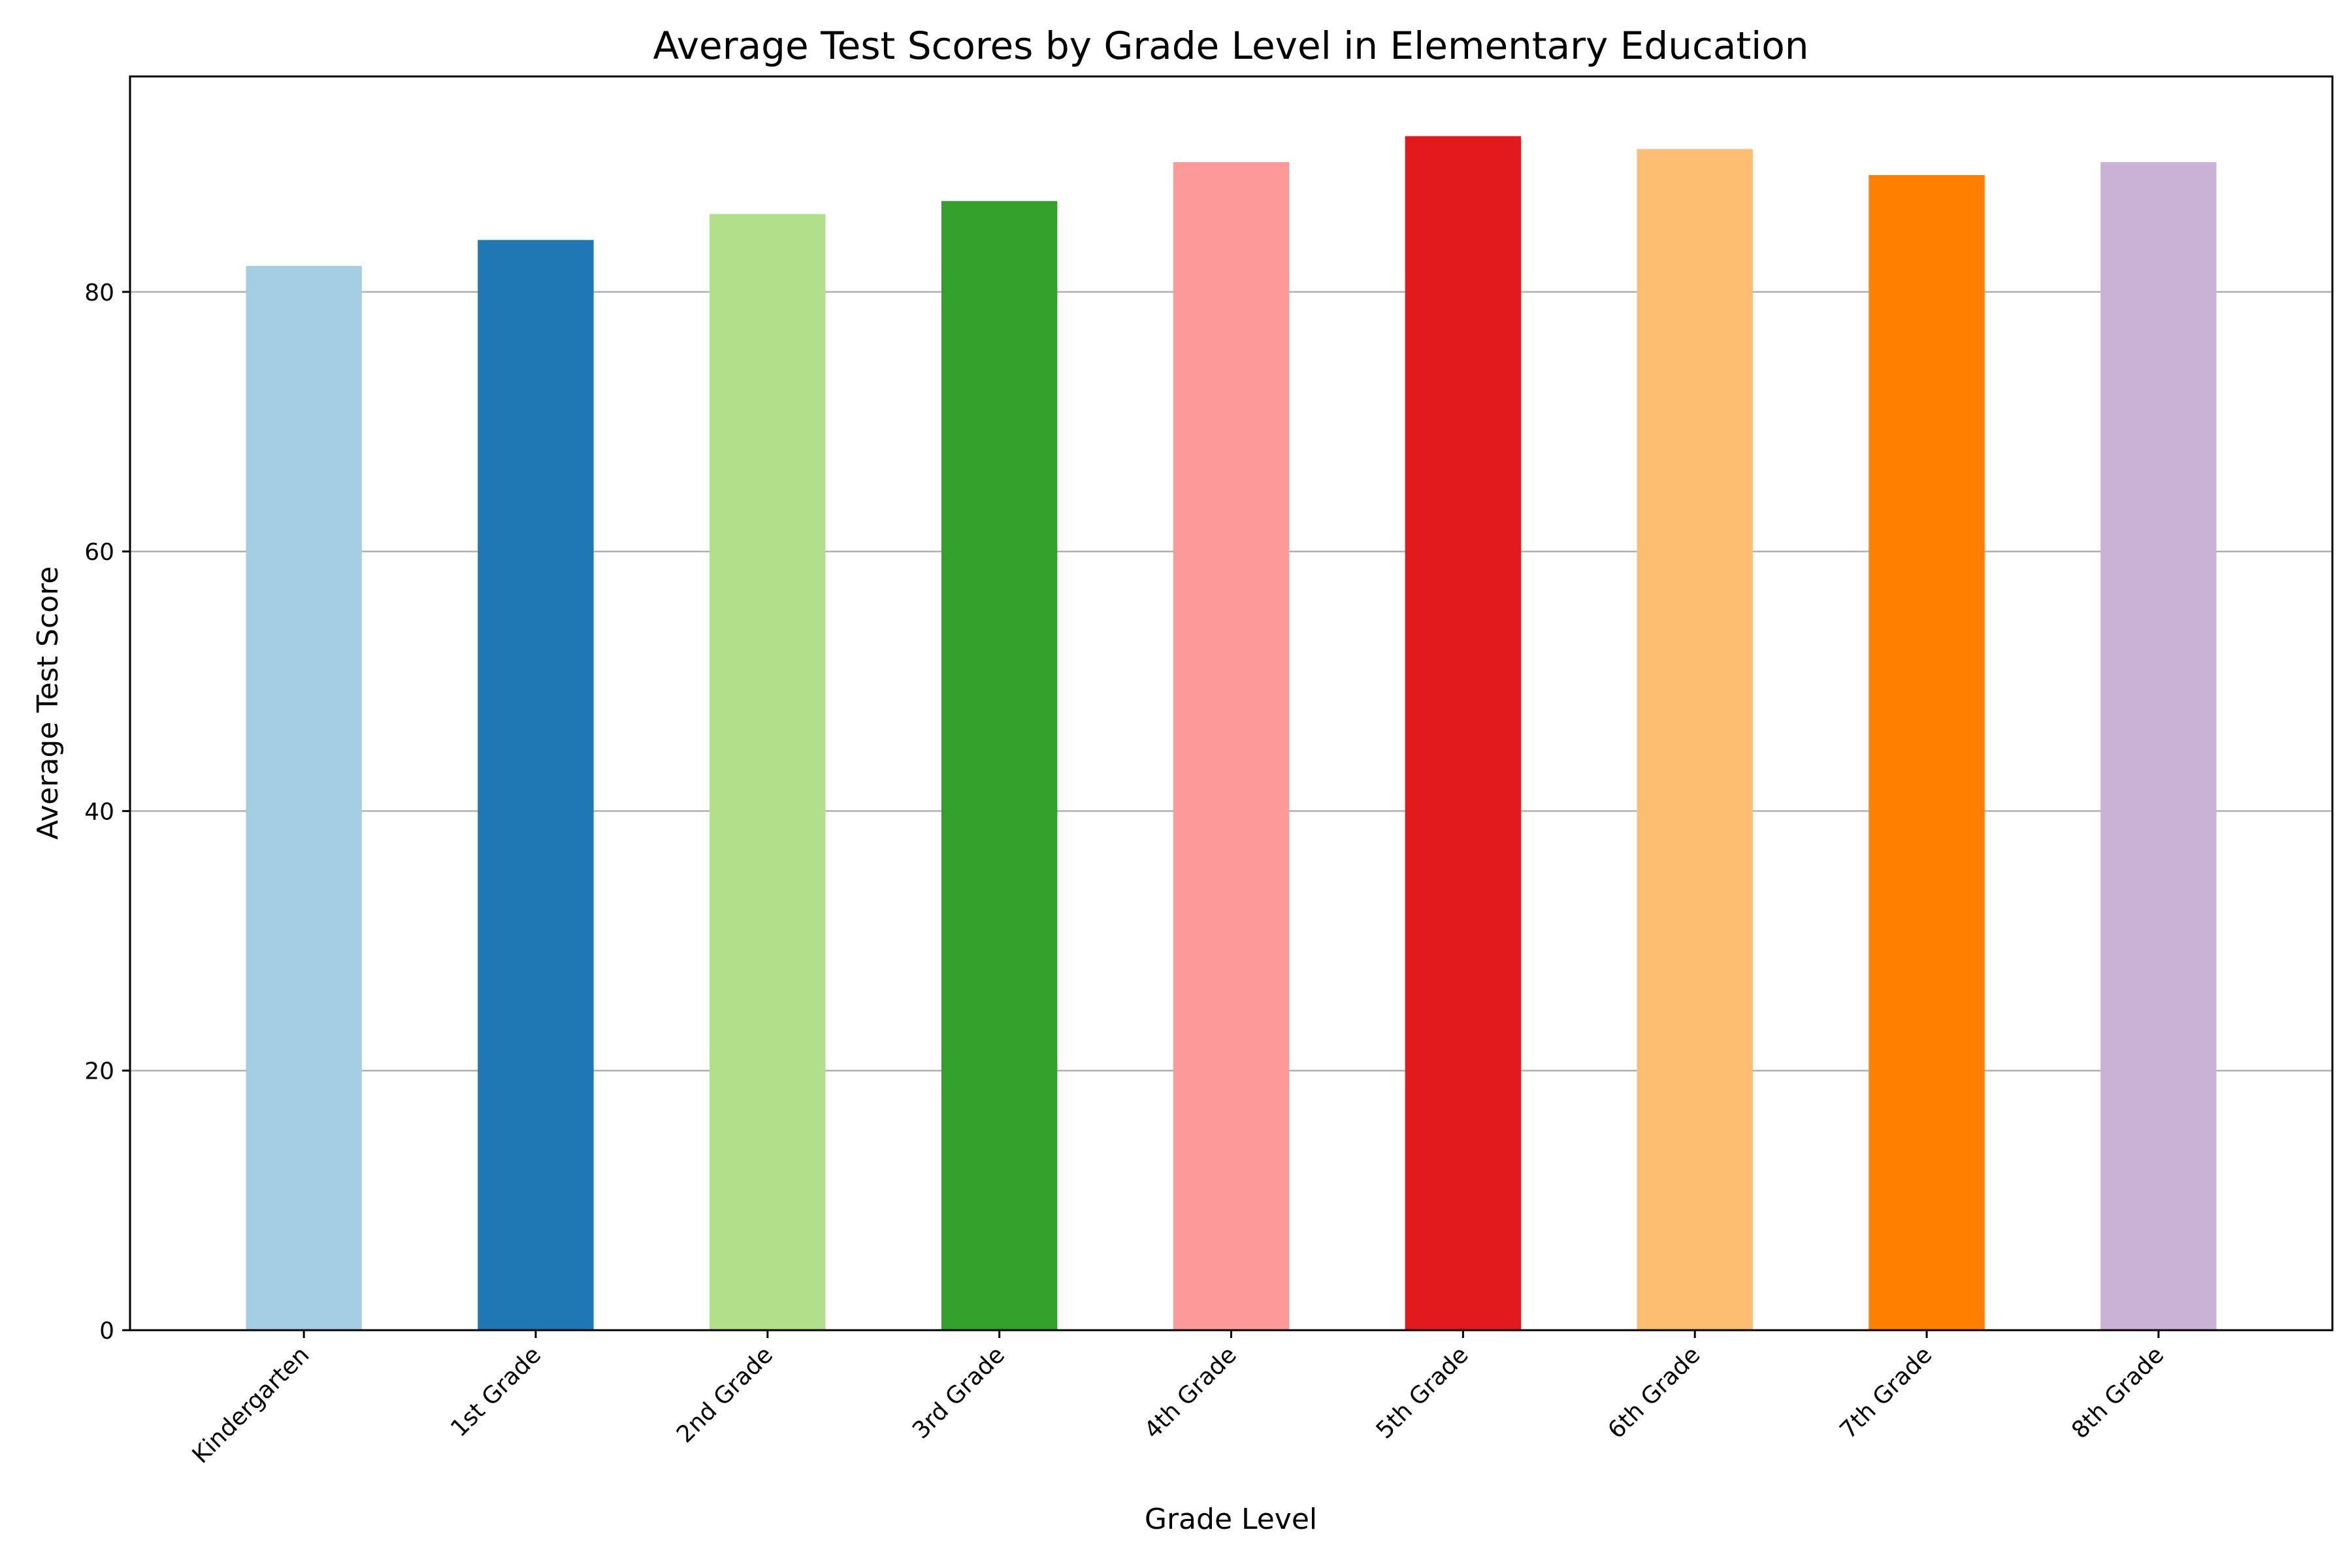 The image size is (2352, 1568). I want to click on y-tick-label: 20, so click(99, 1071).